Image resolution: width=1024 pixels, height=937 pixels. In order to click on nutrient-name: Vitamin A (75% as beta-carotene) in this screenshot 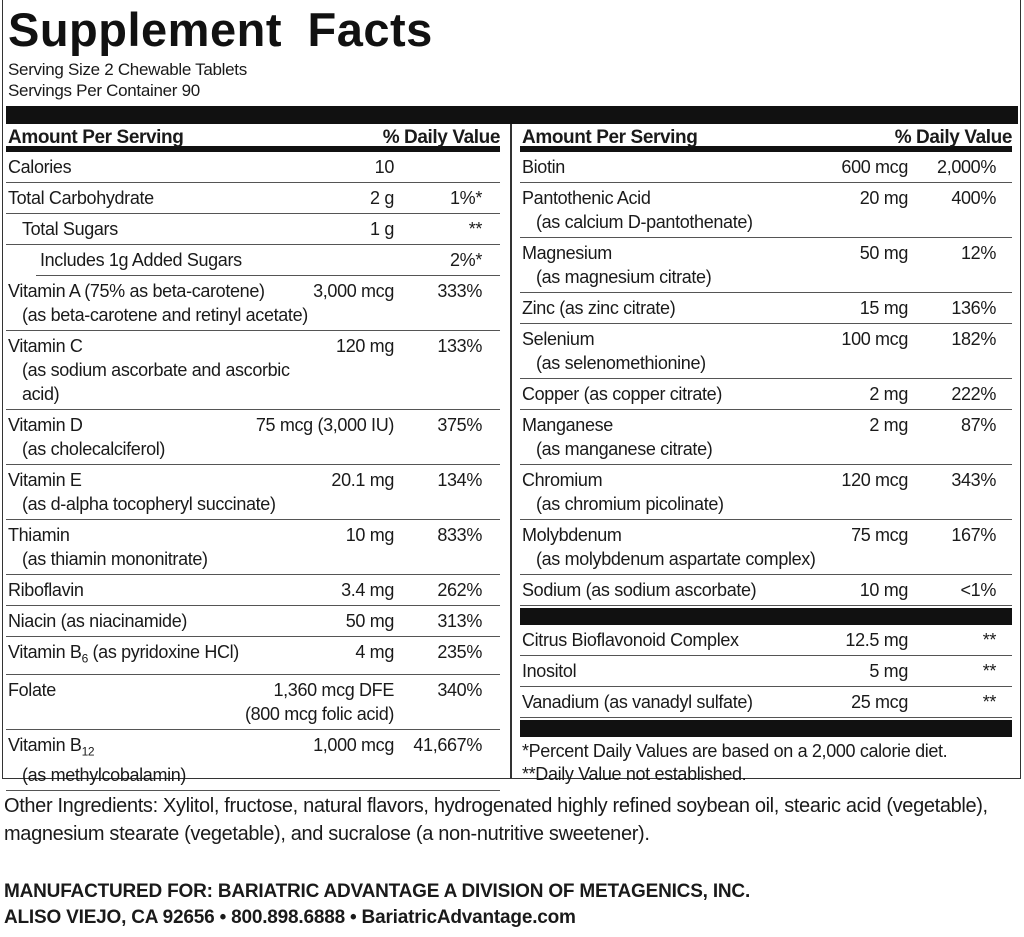, I will do `click(136, 291)`.